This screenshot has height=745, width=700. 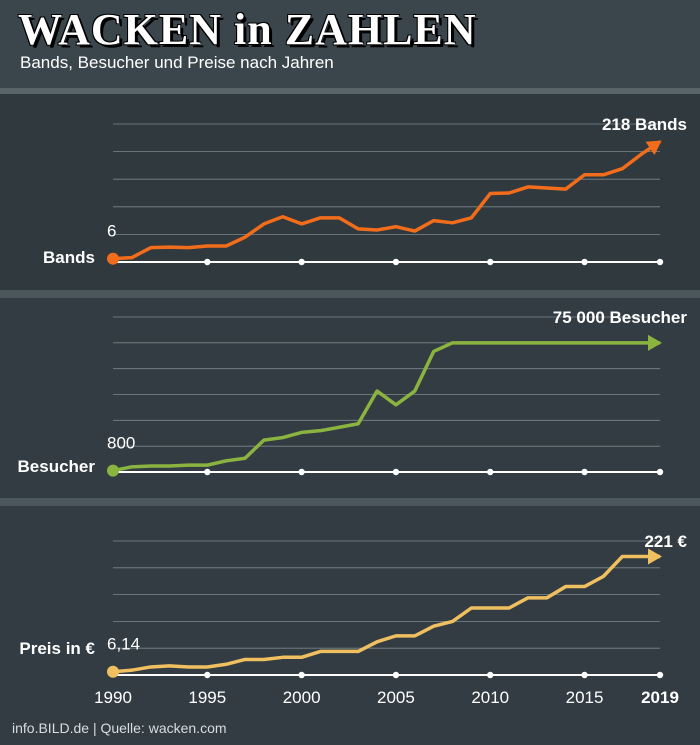 I want to click on title: WACKEN in ZAHLEN, so click(x=247, y=29).